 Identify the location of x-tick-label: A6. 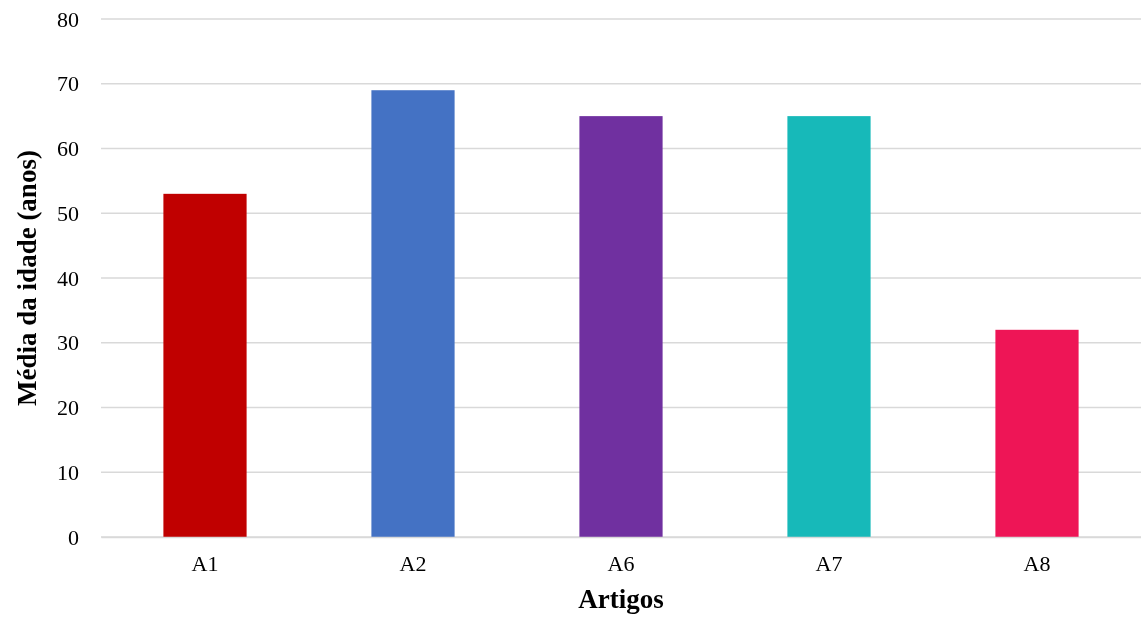
(621, 563).